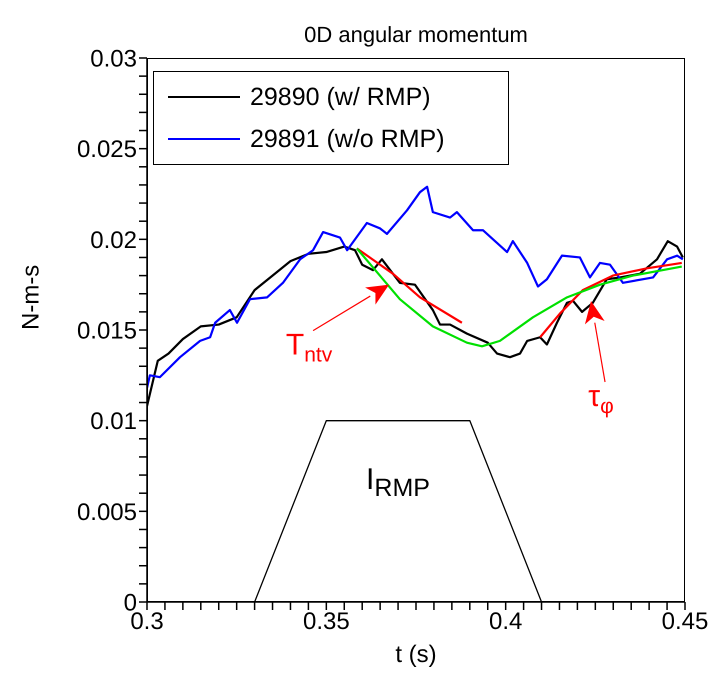 Image resolution: width=714 pixels, height=676 pixels. What do you see at coordinates (106, 150) in the screenshot?
I see `y-tick-label: 0.025` at bounding box center [106, 150].